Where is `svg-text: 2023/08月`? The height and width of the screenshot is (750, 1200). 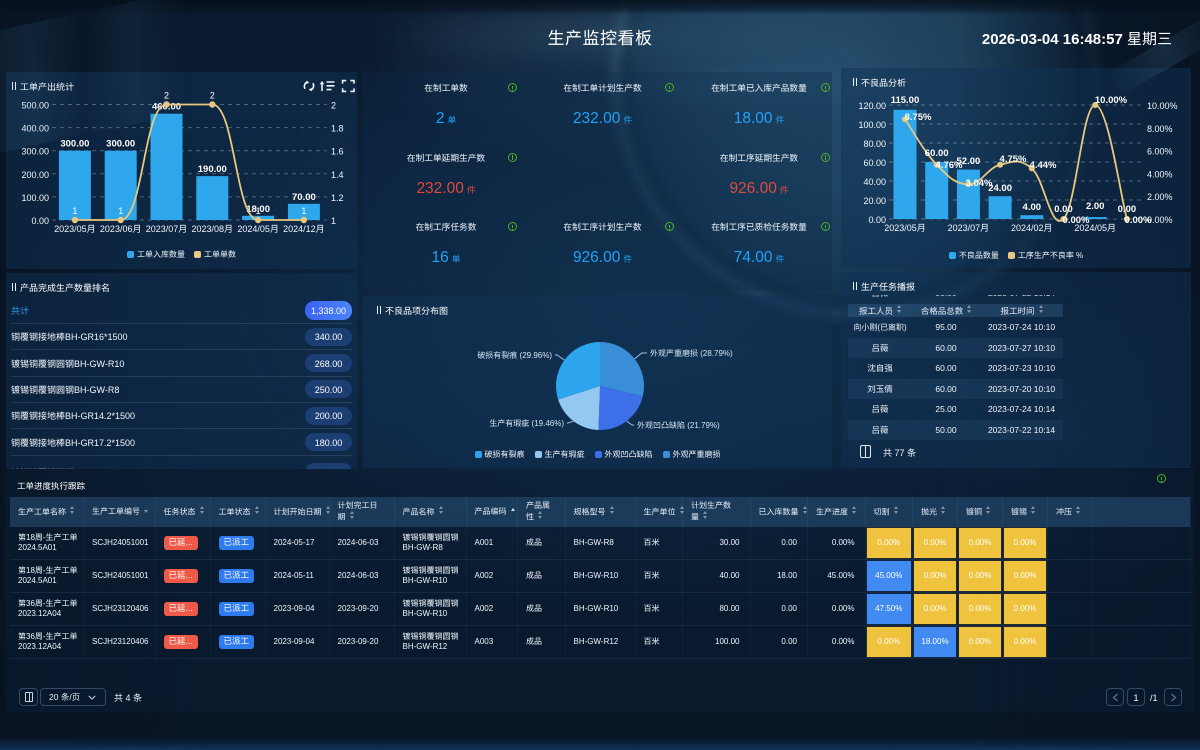 svg-text: 2023/08月 is located at coordinates (213, 228).